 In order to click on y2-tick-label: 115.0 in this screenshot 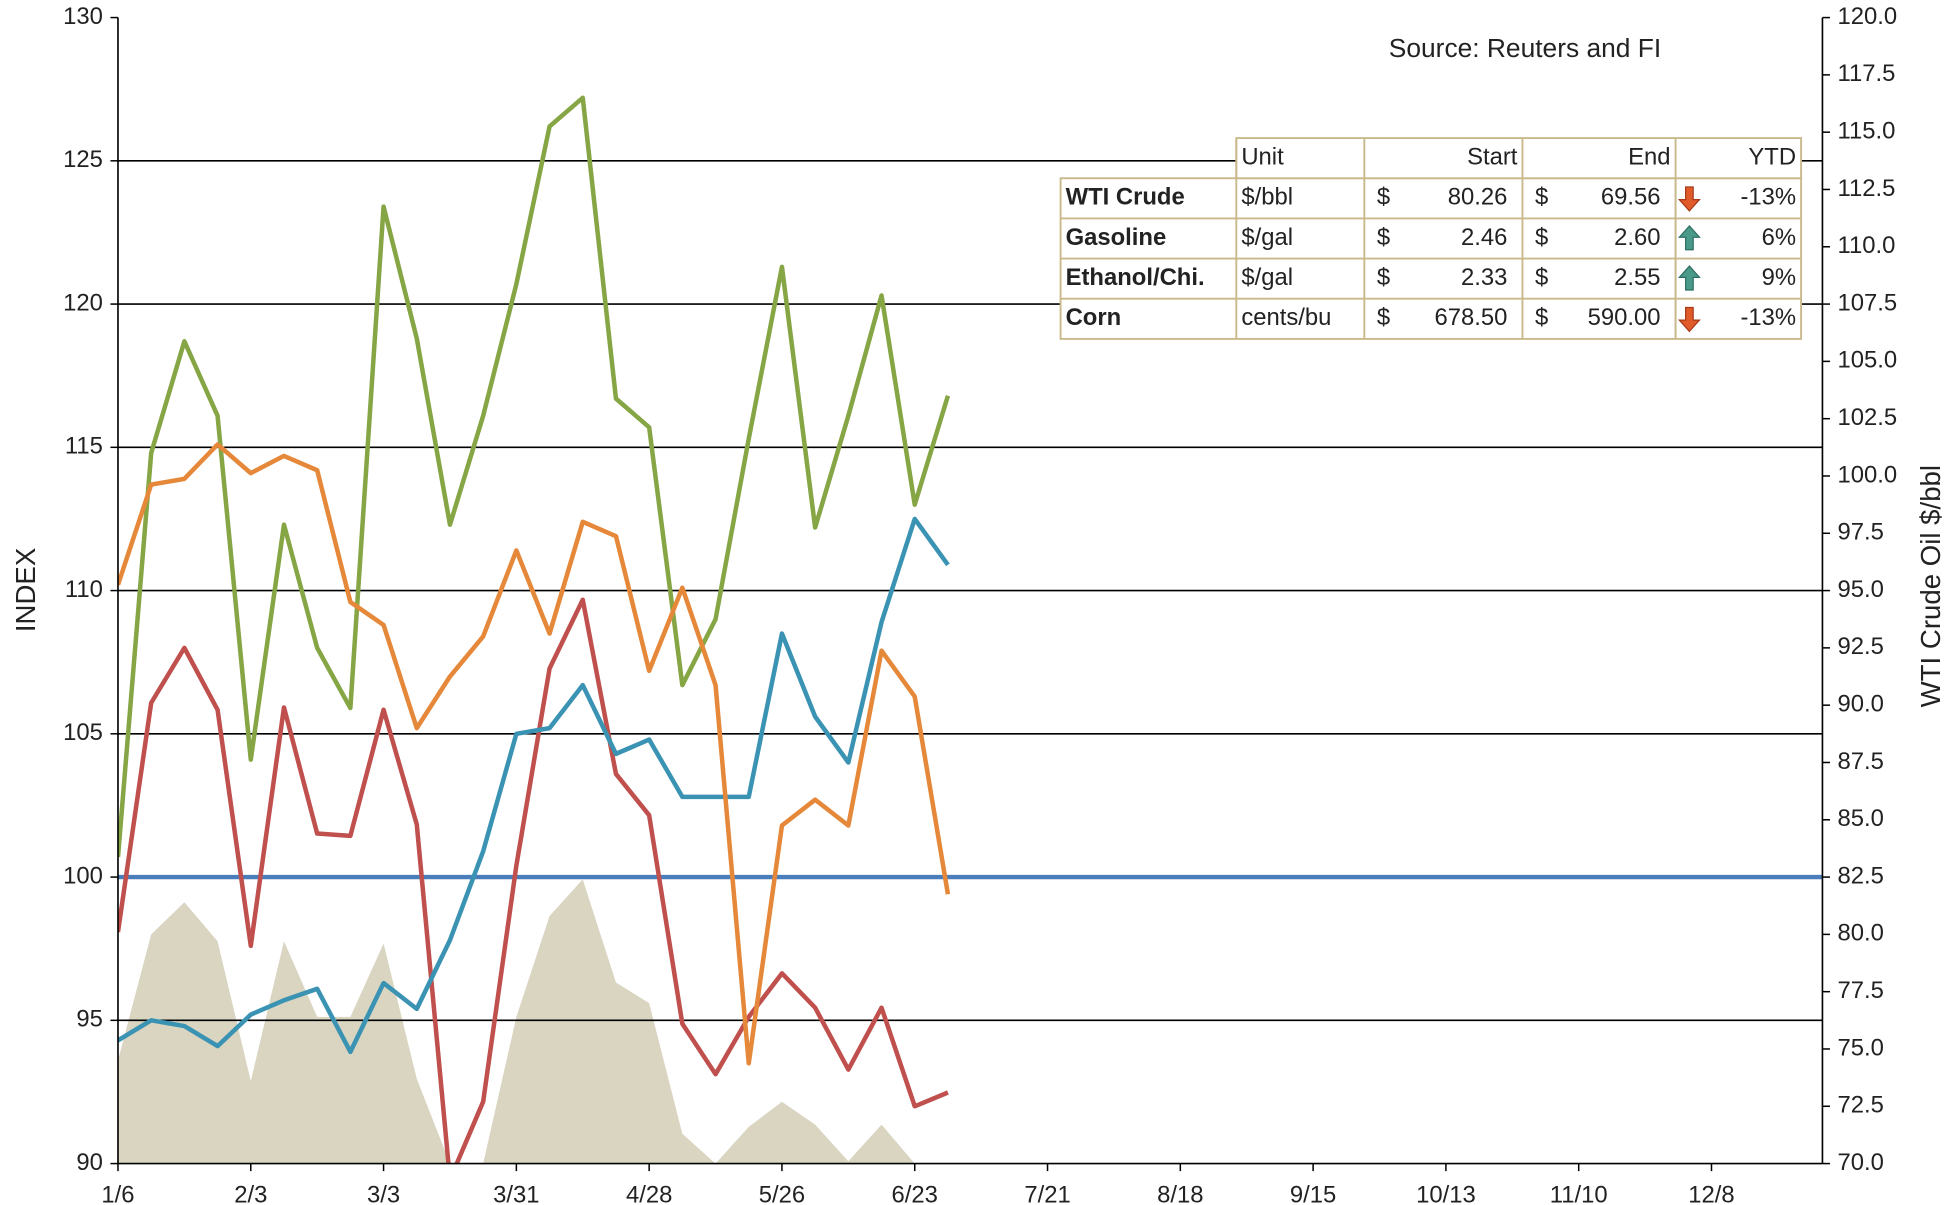, I will do `click(1867, 130)`.